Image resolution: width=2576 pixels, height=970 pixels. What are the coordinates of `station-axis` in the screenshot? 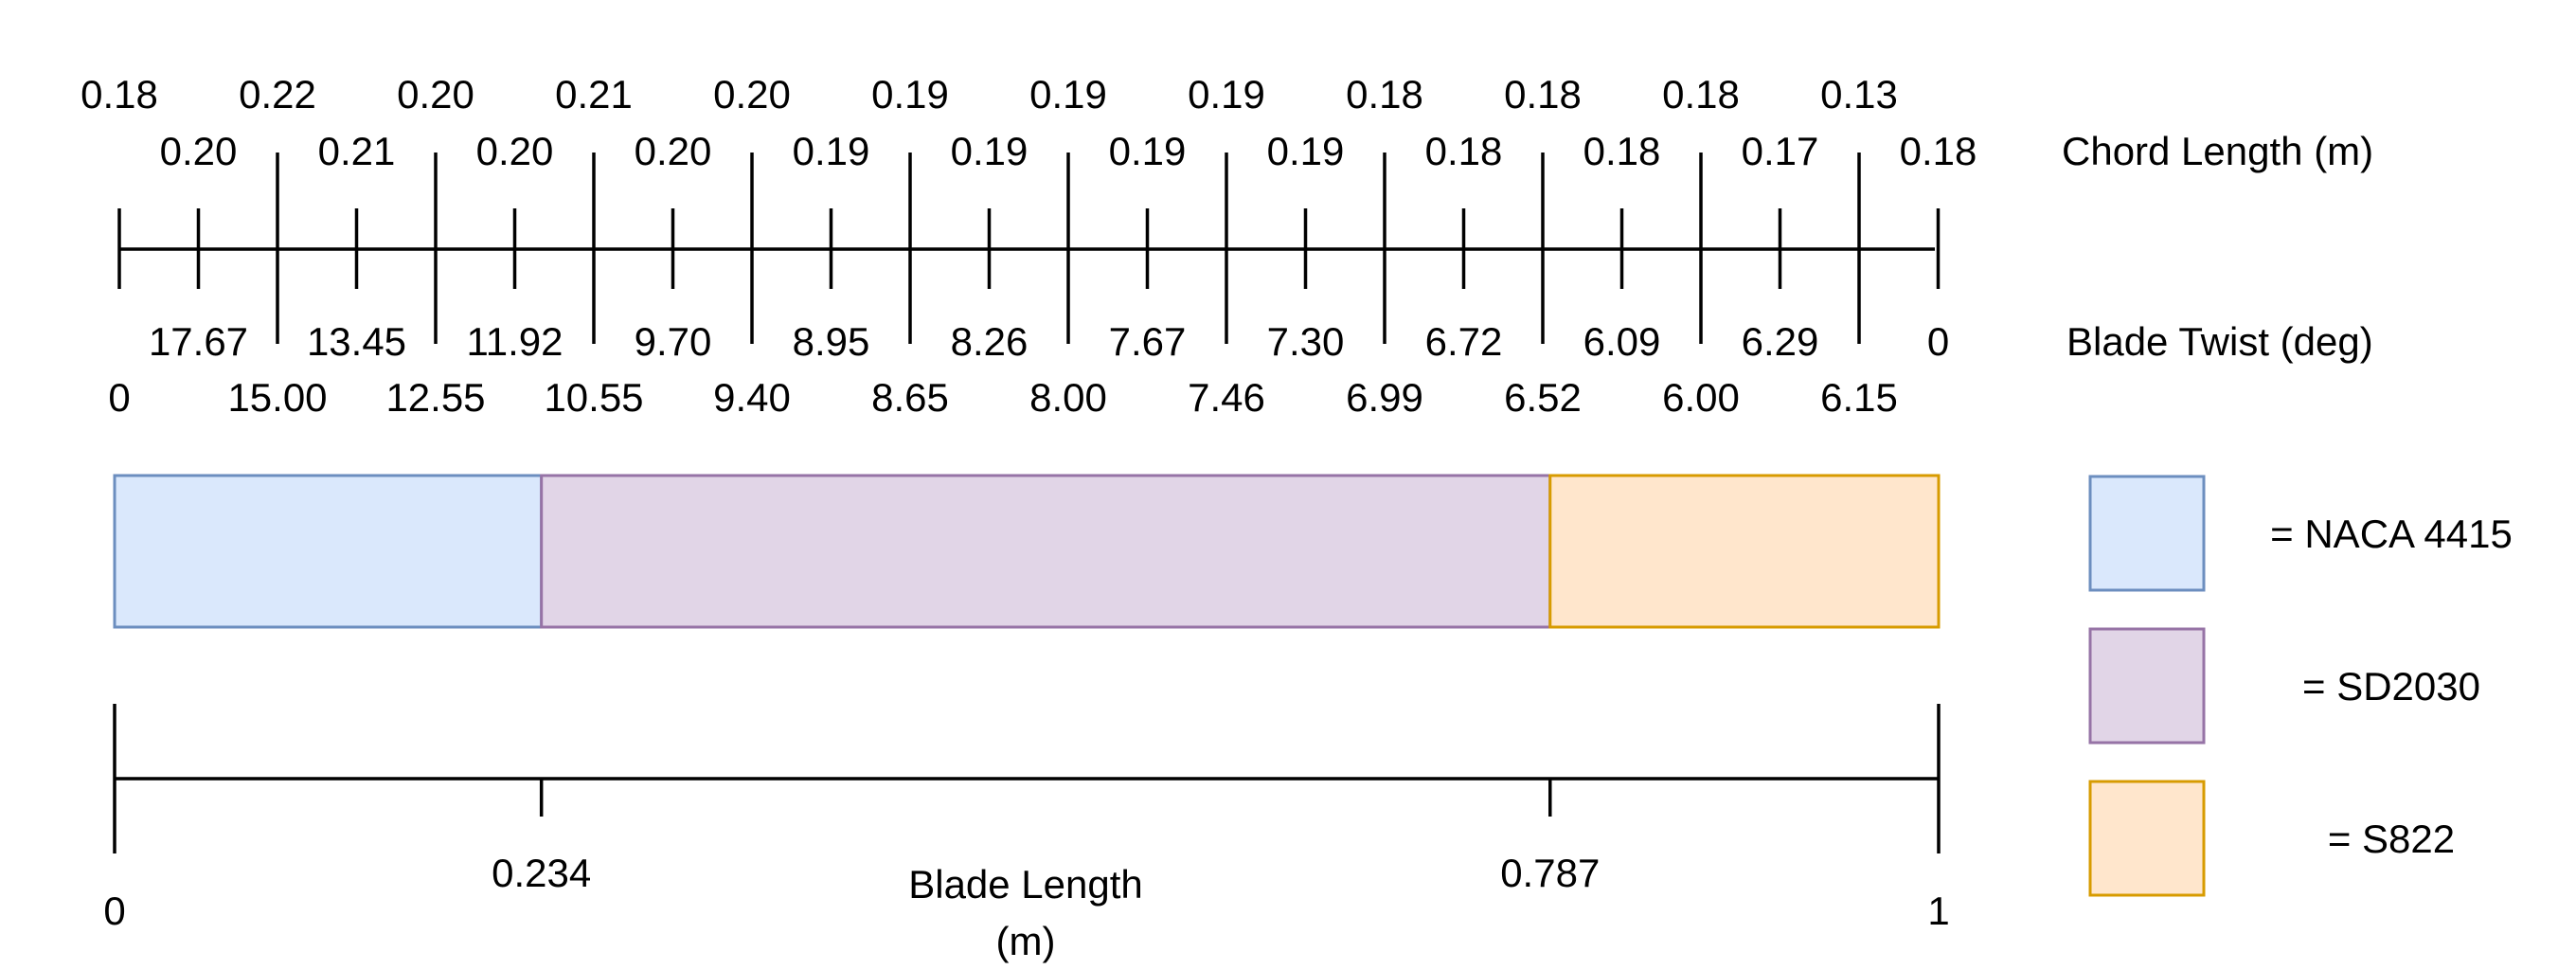 It's located at (1029, 249).